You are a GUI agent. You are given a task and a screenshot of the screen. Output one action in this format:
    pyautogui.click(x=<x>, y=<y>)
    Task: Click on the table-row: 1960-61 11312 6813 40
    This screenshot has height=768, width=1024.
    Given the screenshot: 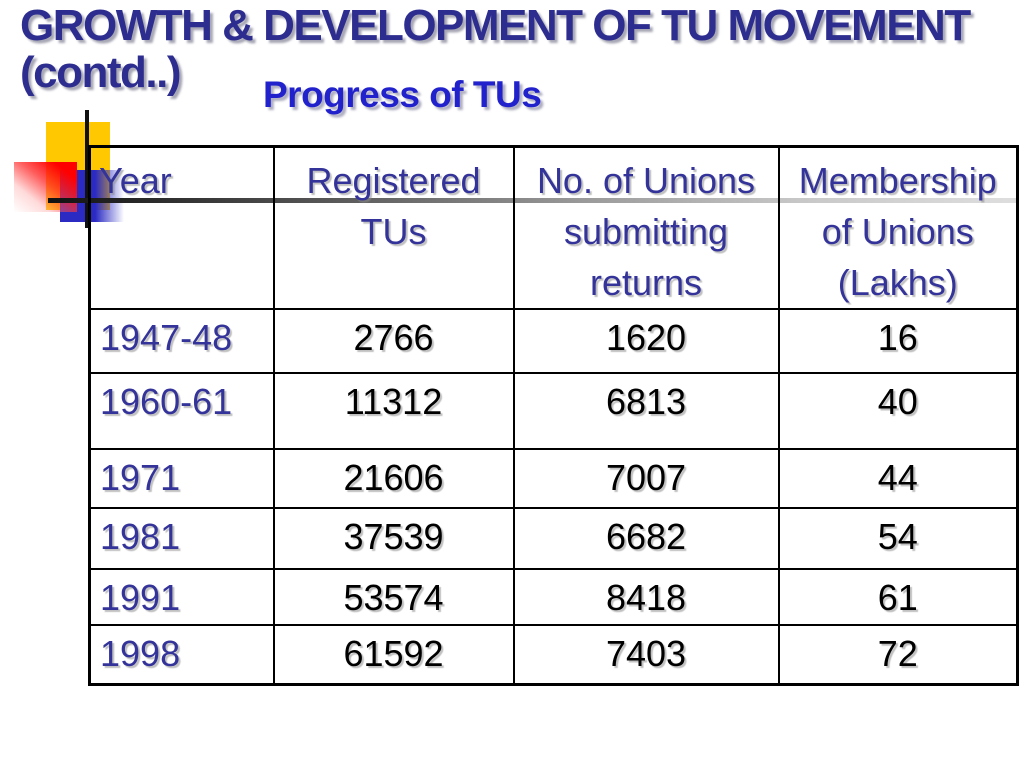 What is the action you would take?
    pyautogui.click(x=553, y=411)
    